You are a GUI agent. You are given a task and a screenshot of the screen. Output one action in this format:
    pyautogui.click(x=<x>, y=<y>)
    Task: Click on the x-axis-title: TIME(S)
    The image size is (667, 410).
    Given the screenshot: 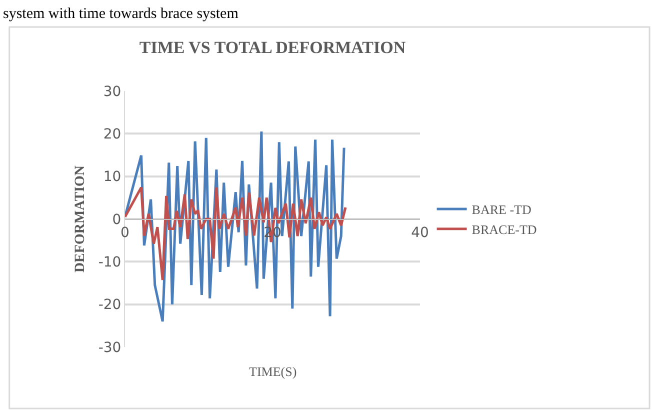 What is the action you would take?
    pyautogui.click(x=273, y=371)
    